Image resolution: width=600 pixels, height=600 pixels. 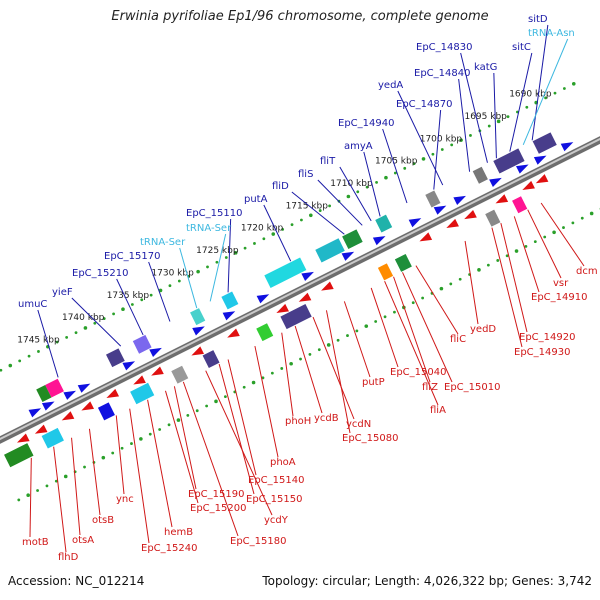 I want to click on upper-gene-label: tRNA-Ser, so click(x=209, y=228).